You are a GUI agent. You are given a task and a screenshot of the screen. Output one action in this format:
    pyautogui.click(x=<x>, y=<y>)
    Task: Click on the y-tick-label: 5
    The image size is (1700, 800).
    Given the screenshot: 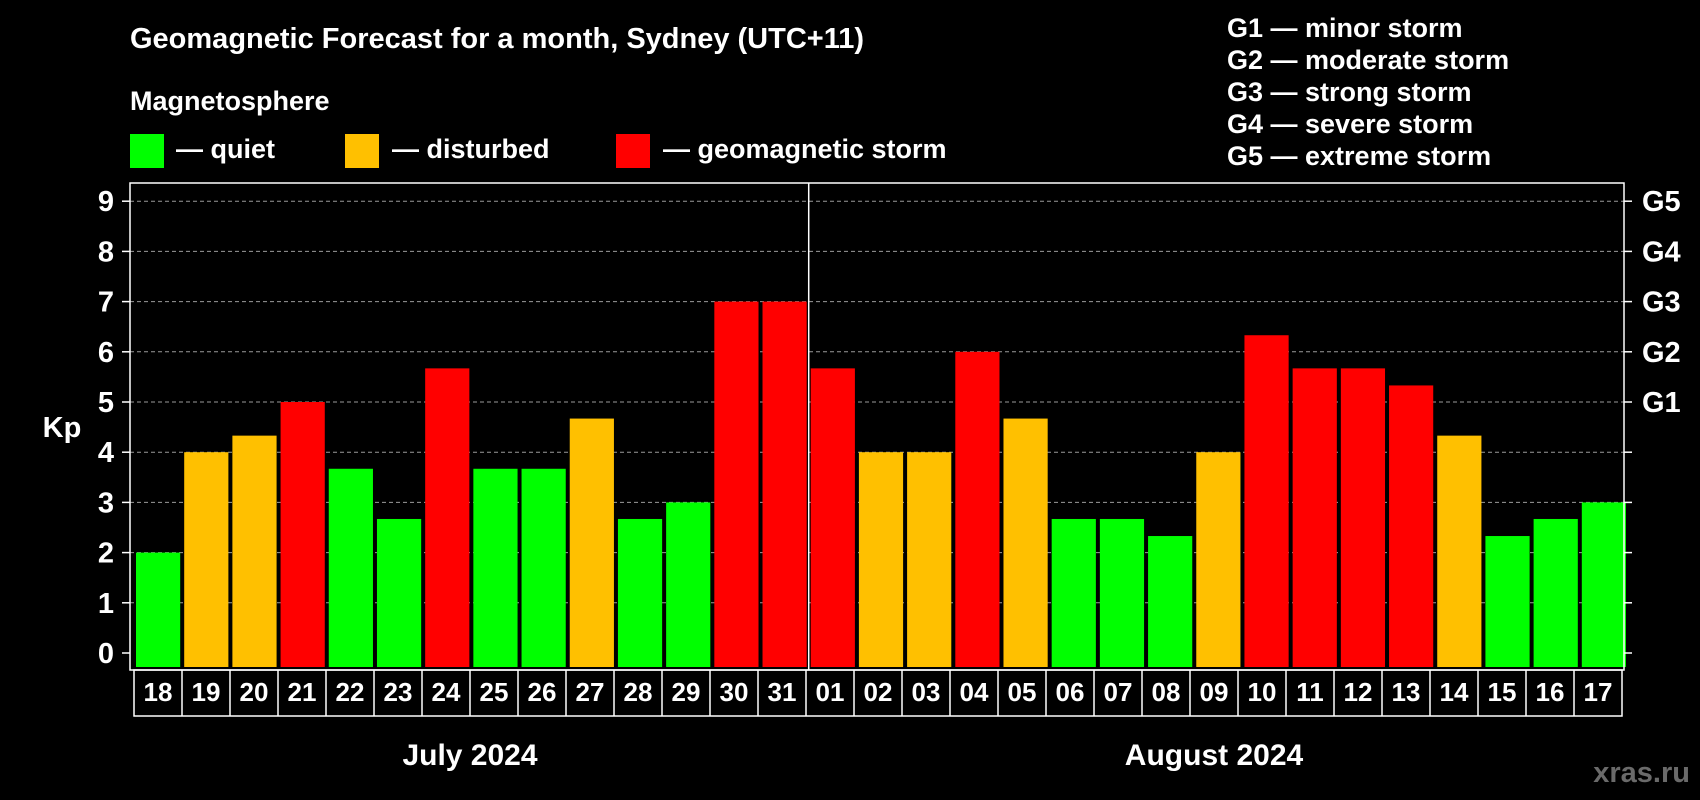 What is the action you would take?
    pyautogui.click(x=106, y=403)
    